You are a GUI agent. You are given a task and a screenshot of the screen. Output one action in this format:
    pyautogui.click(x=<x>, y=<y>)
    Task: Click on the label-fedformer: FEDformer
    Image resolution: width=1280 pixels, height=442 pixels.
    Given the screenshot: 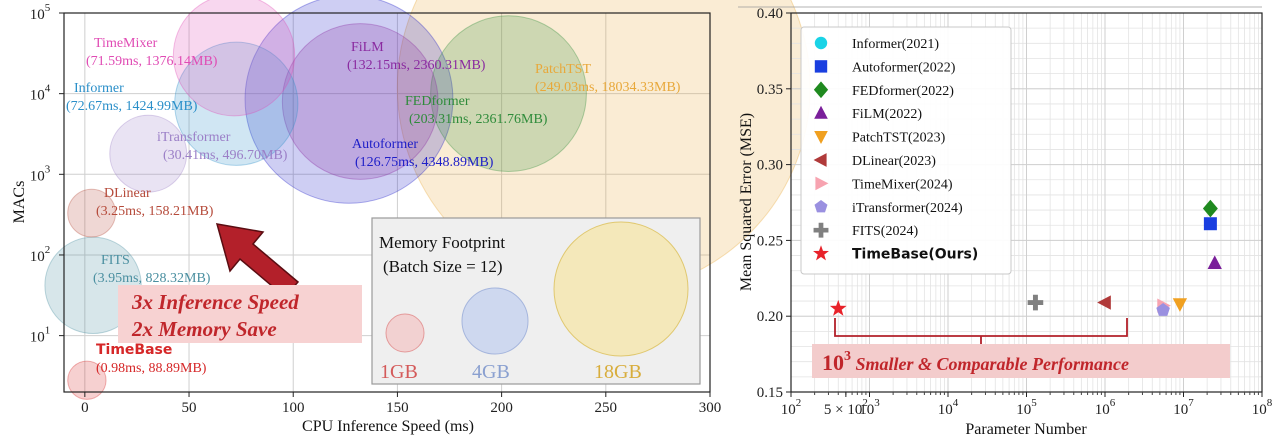 What is the action you would take?
    pyautogui.click(x=437, y=101)
    